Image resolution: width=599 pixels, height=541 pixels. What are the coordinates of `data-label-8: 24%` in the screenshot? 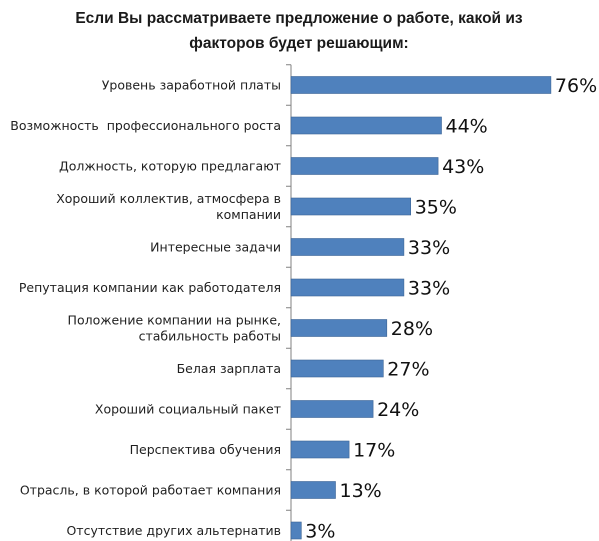 It's located at (398, 410).